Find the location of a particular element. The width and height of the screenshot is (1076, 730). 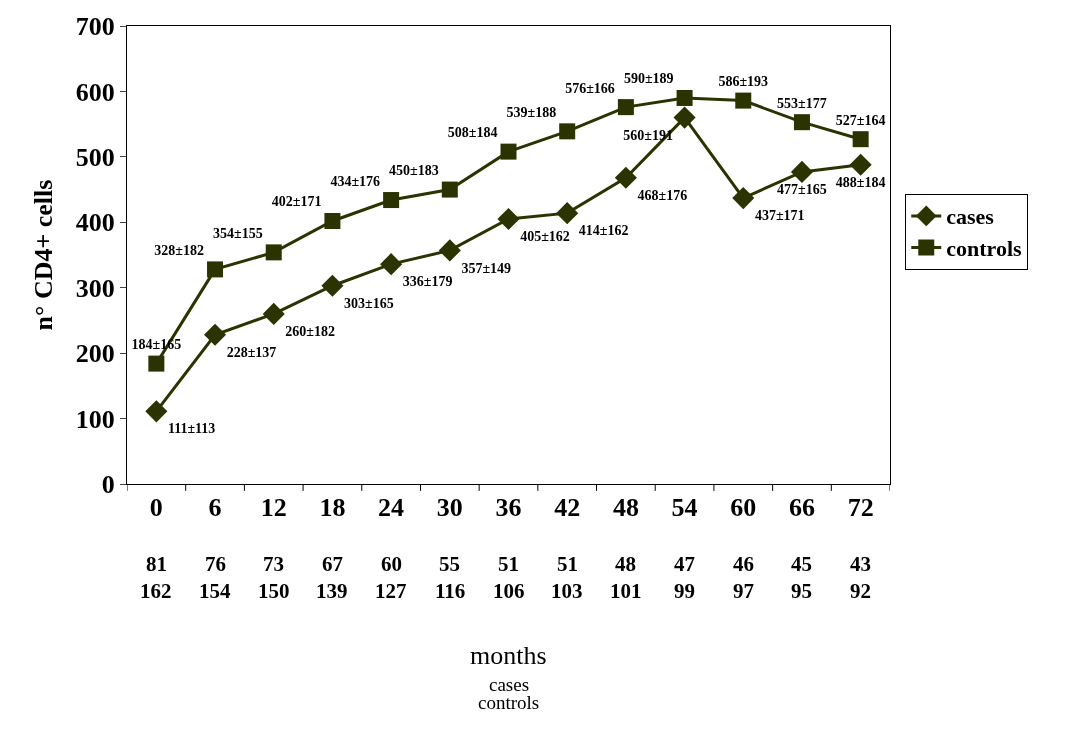

data-label: 414±162 is located at coordinates (603, 231).